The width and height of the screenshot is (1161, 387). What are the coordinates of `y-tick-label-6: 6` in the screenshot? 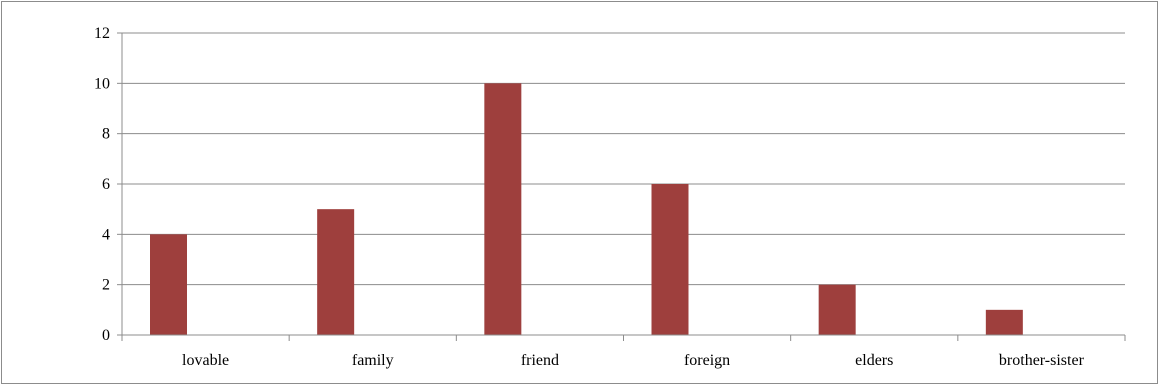 It's located at (106, 184).